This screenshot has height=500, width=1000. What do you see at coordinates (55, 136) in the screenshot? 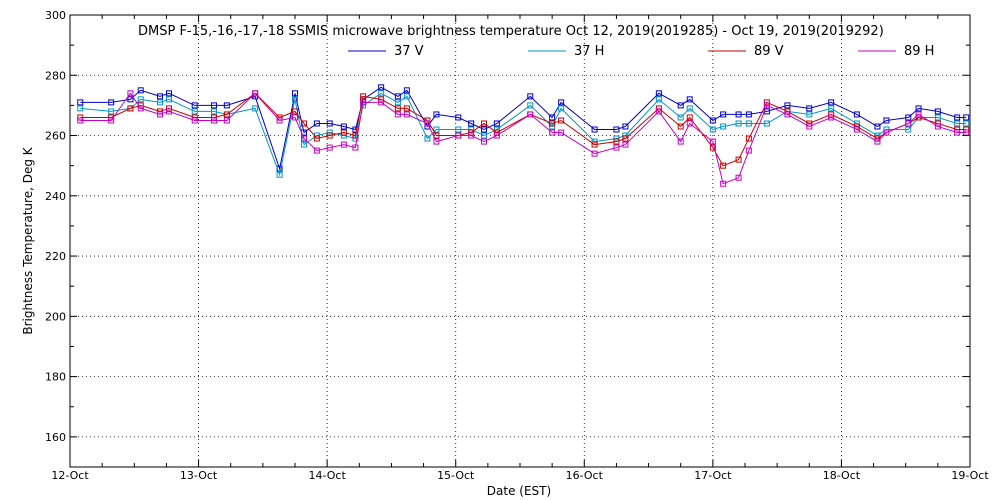
I see `y-tick-label: 260` at bounding box center [55, 136].